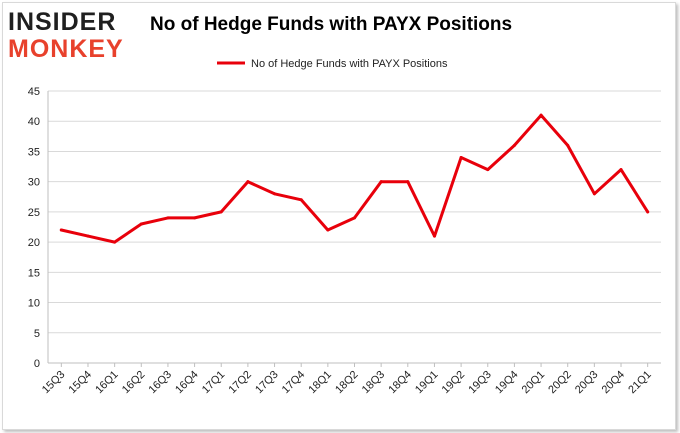 This screenshot has height=433, width=680. I want to click on x-tick-label: 19Q2, so click(454, 383).